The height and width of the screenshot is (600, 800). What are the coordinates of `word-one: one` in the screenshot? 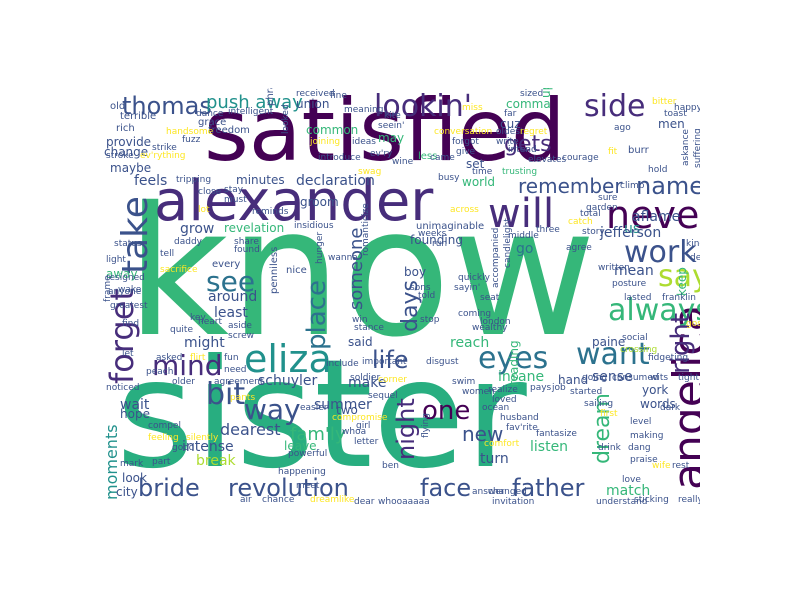 It's located at (446, 411).